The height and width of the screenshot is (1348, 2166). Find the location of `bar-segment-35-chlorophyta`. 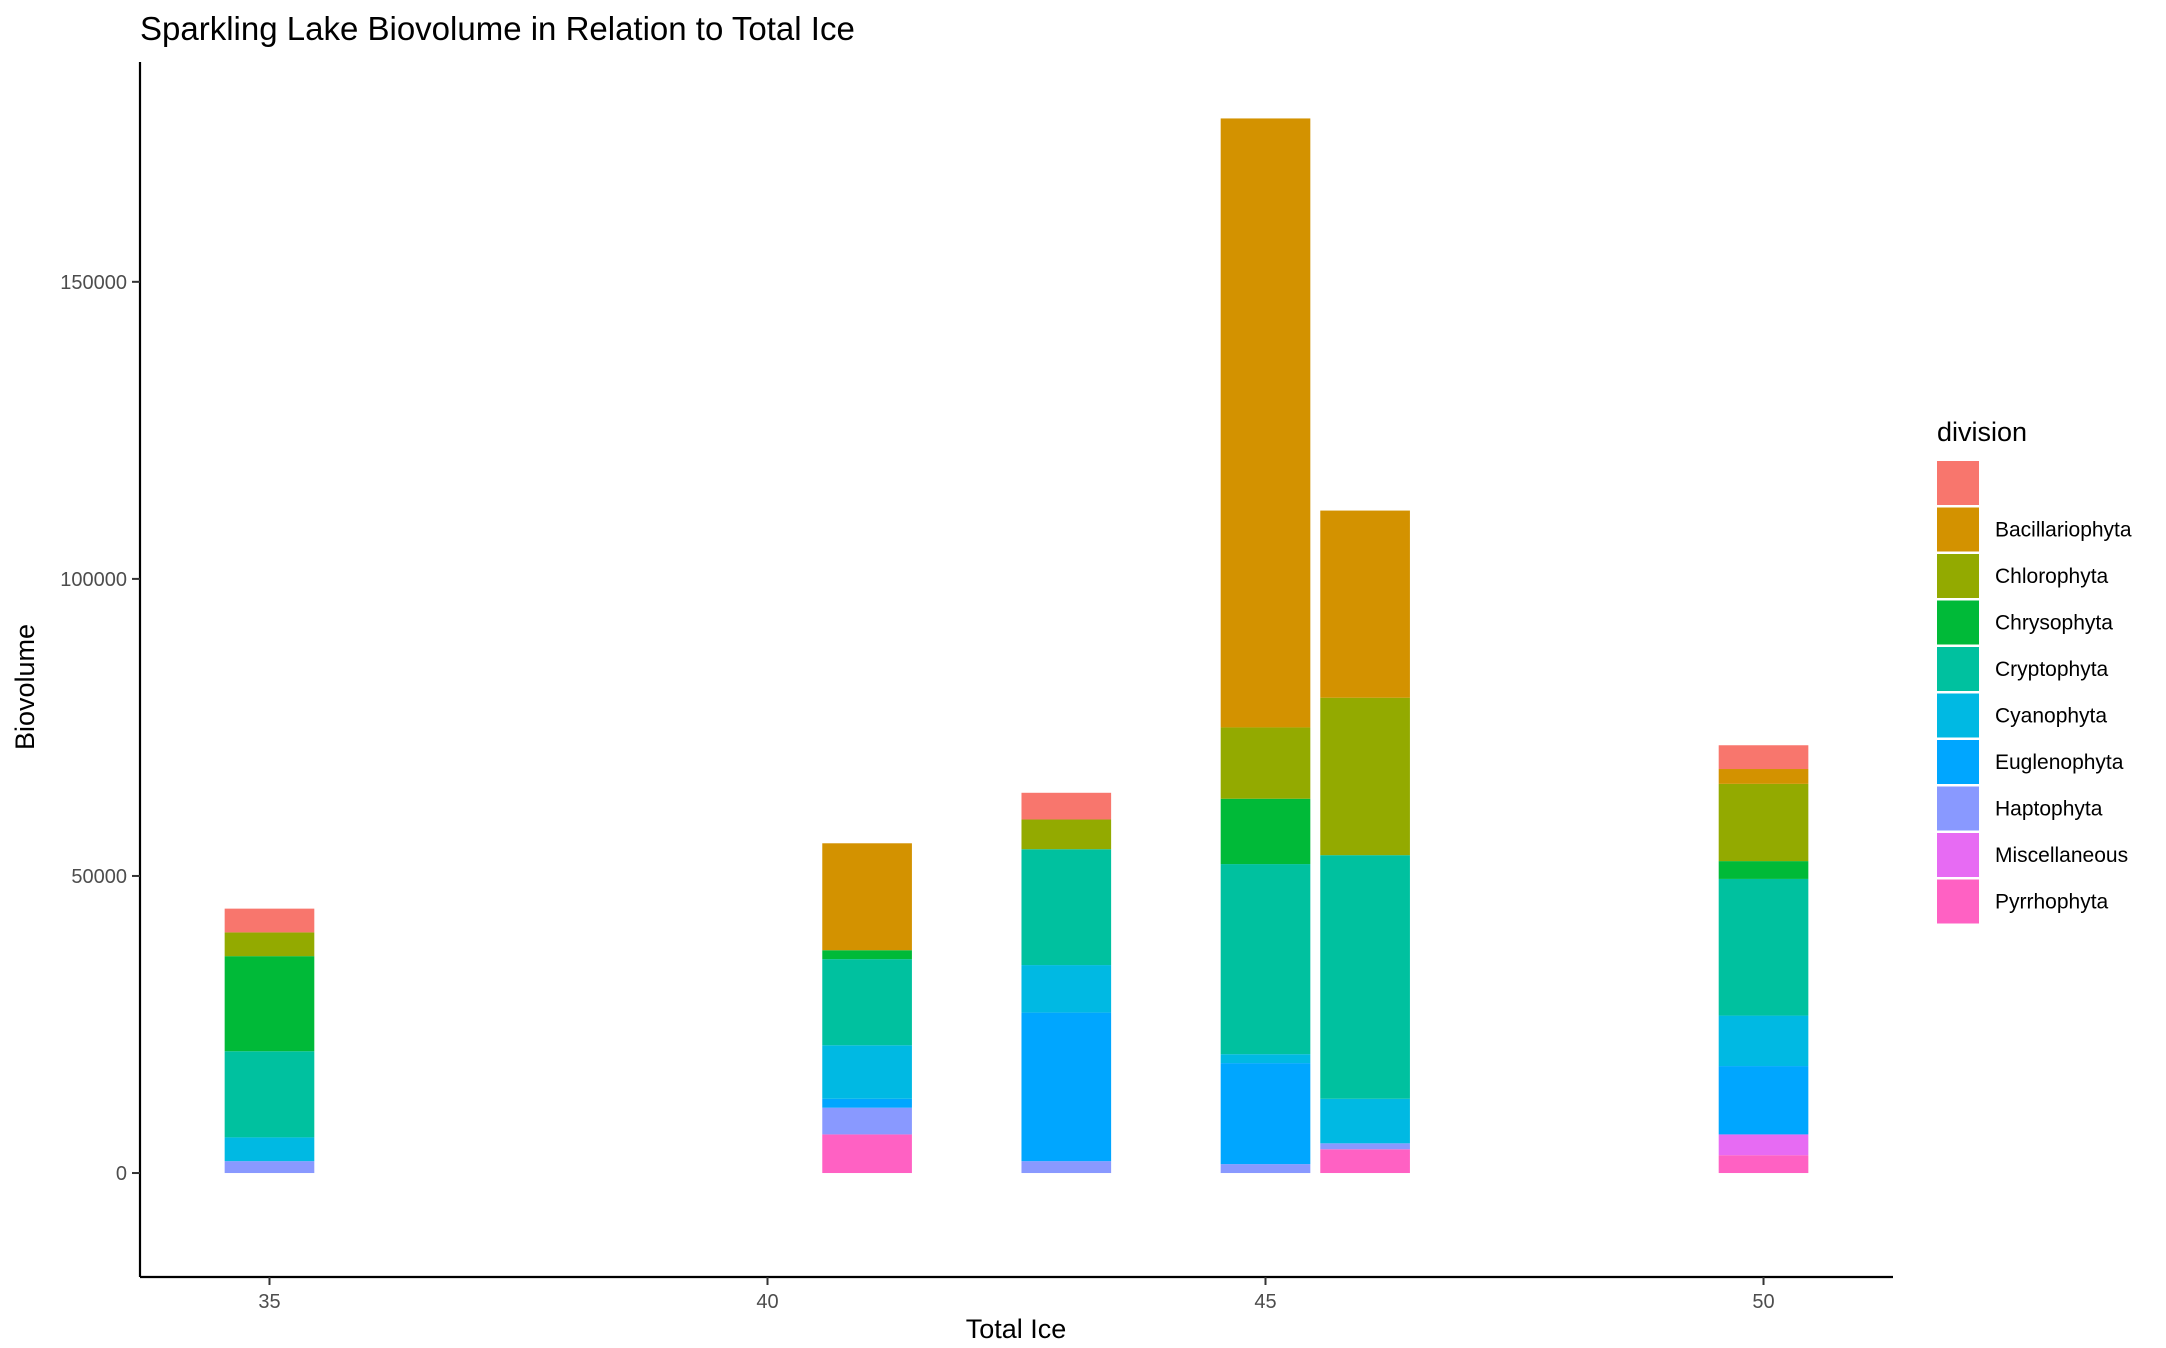

bar-segment-35-chlorophyta is located at coordinates (269, 944).